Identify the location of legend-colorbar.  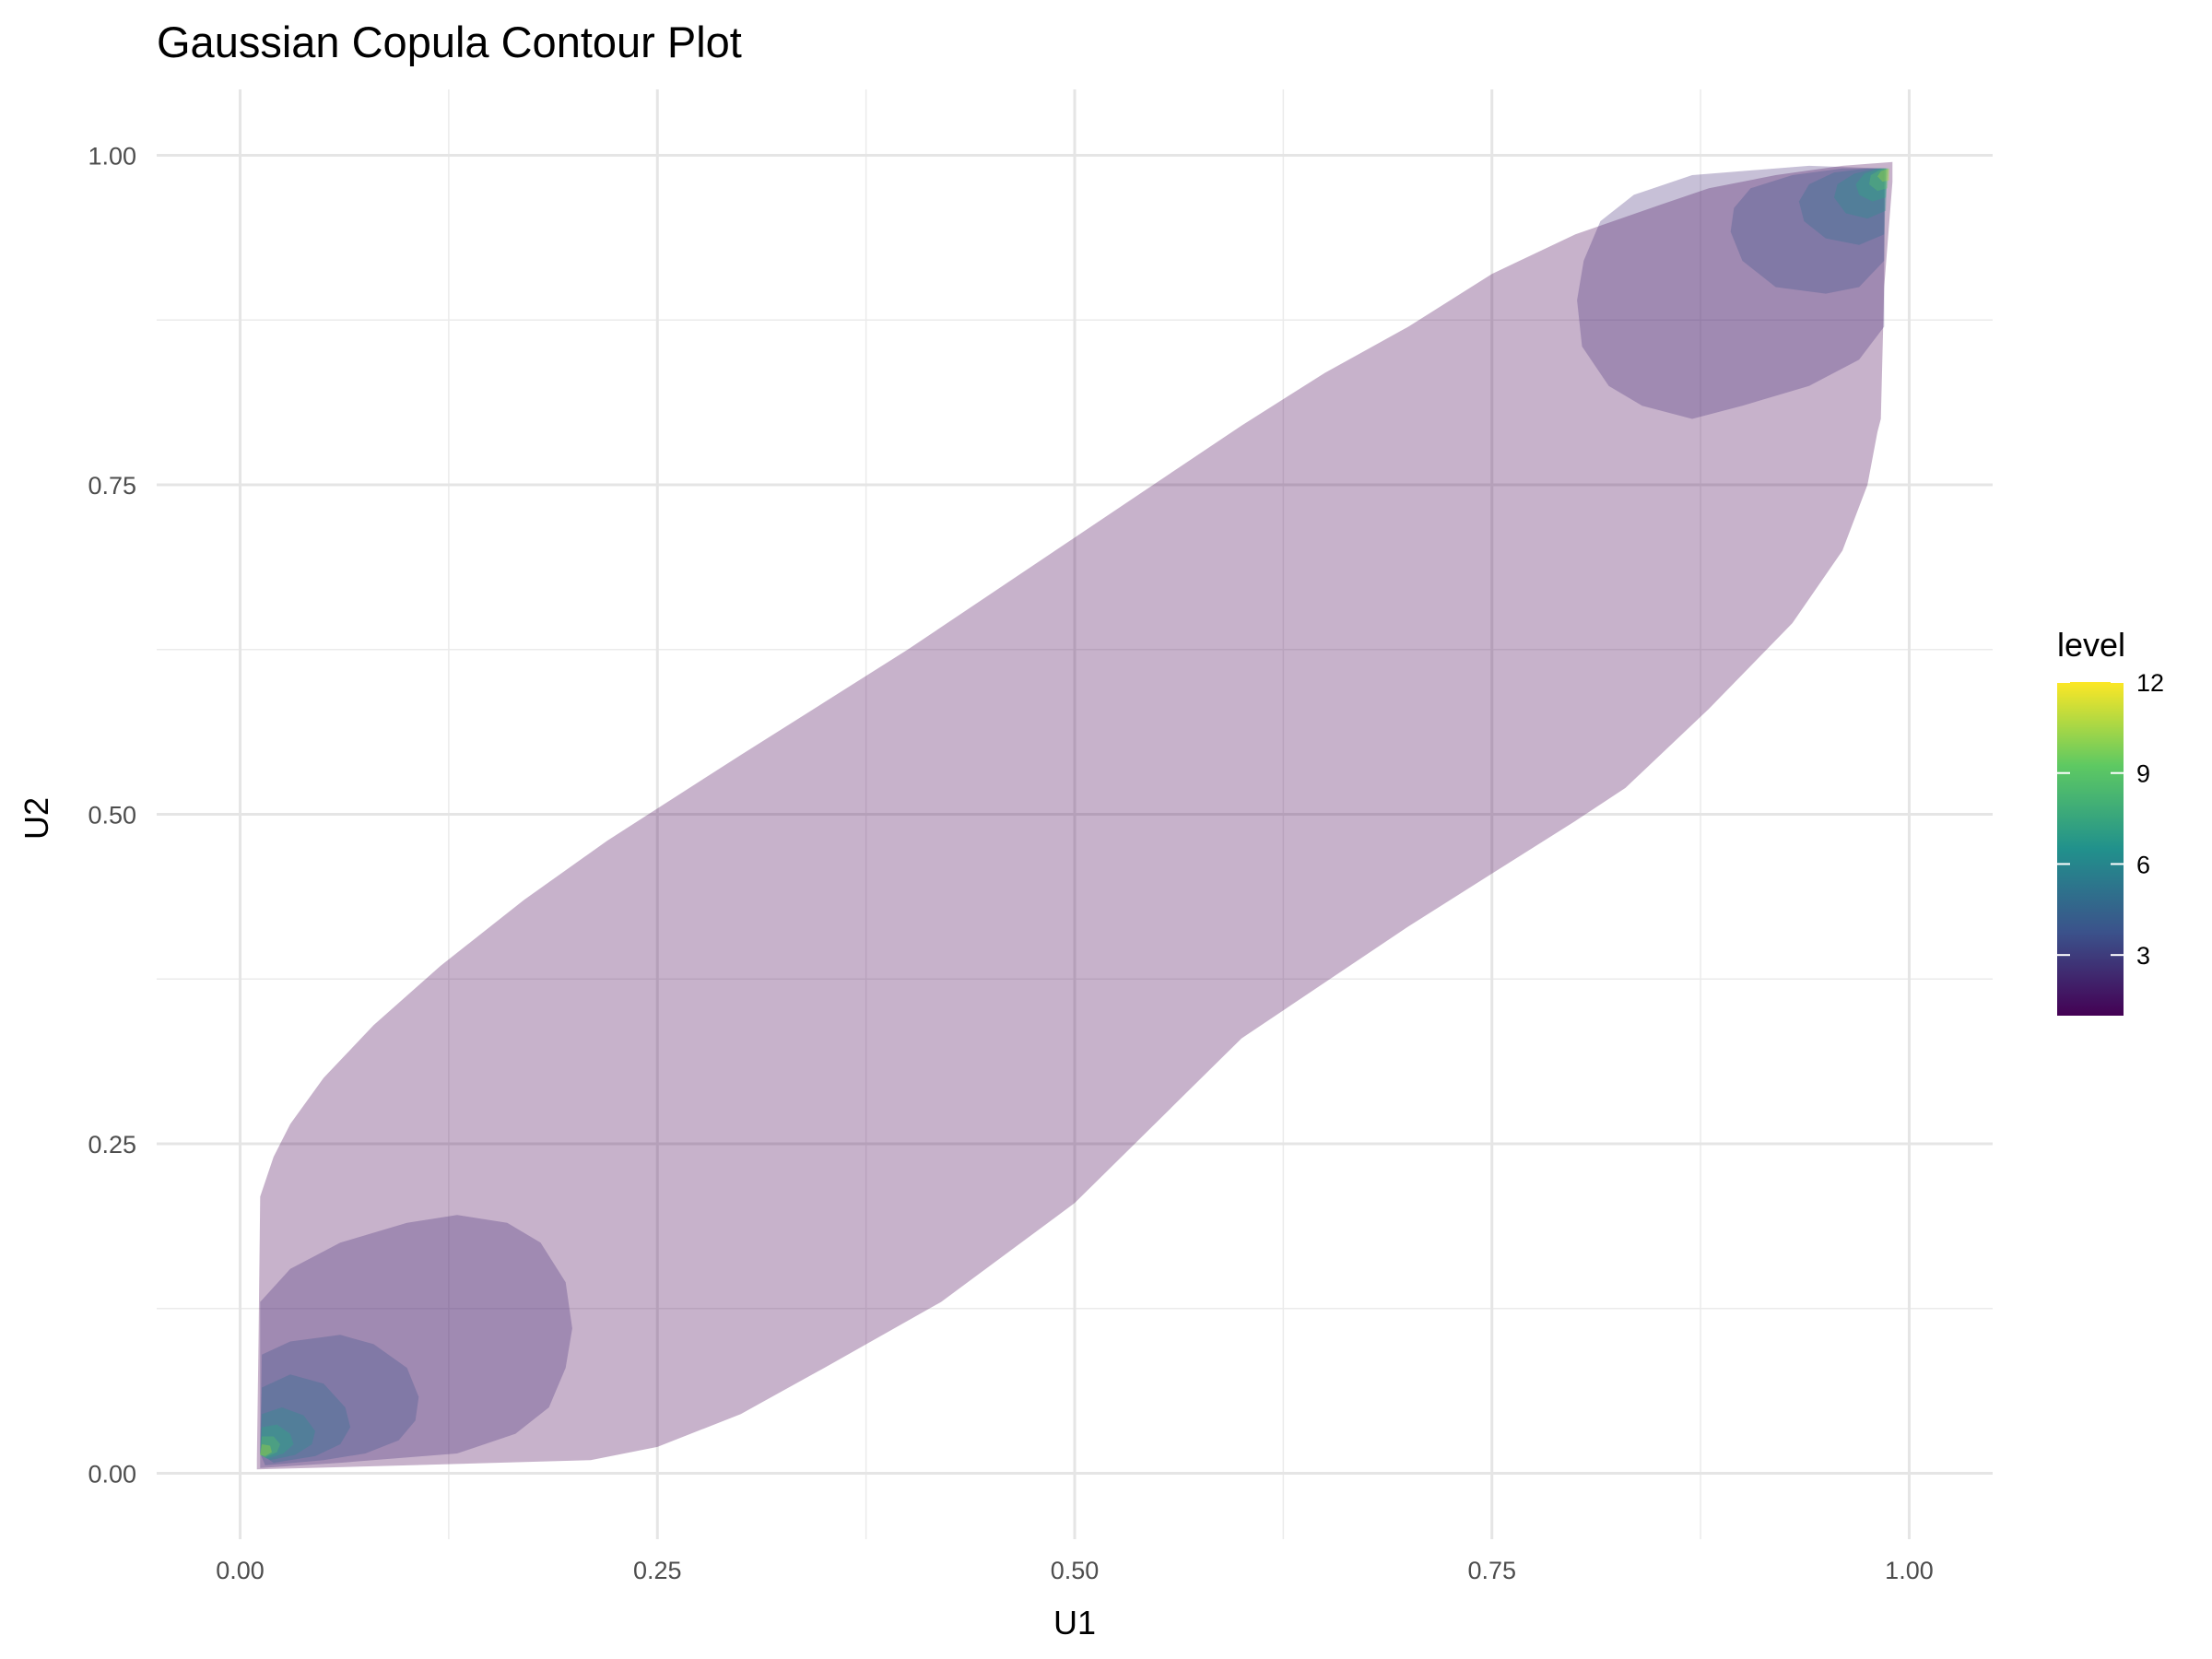
(2090, 849).